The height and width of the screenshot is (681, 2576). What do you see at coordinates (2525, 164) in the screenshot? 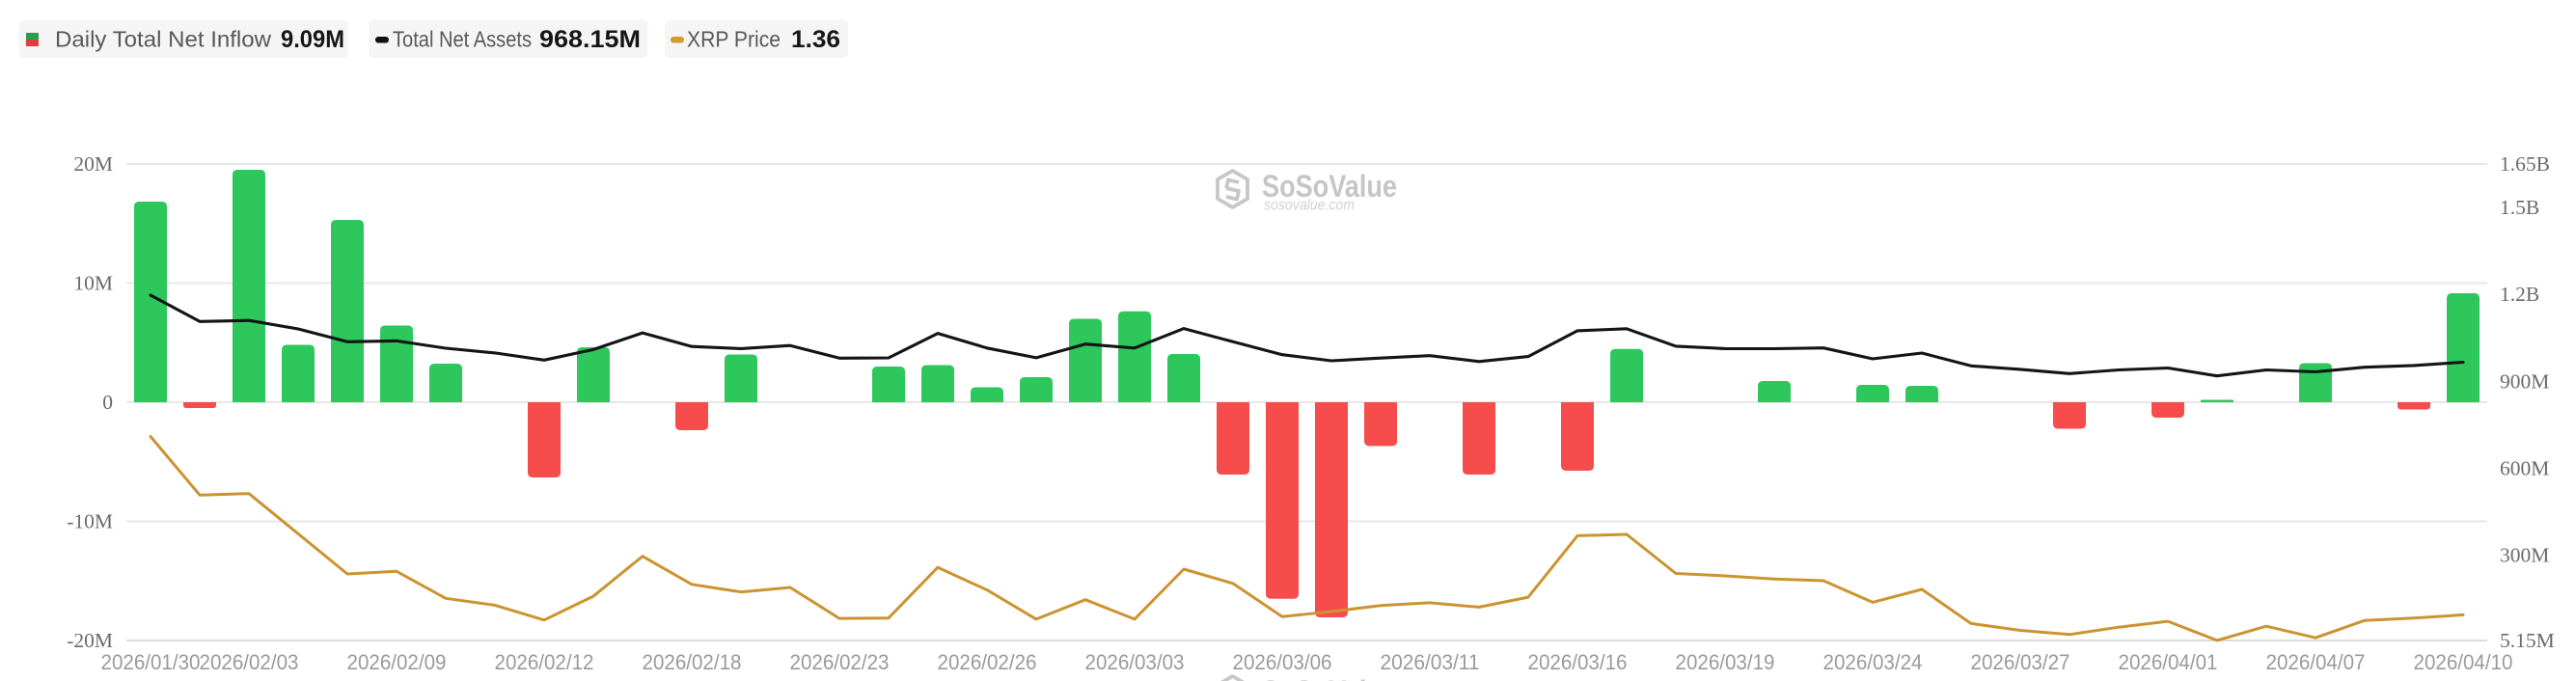
I see `svg-text: 1.65B` at bounding box center [2525, 164].